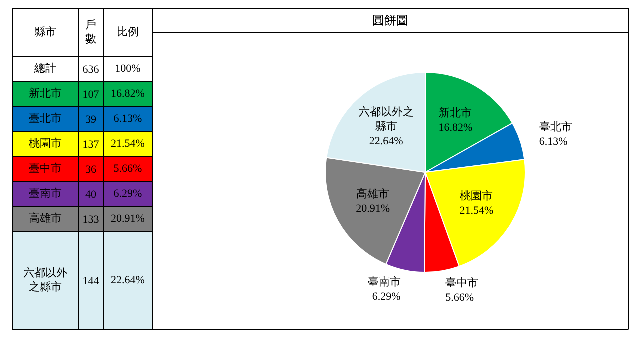  What do you see at coordinates (555, 127) in the screenshot?
I see `slice-label: 臺北市` at bounding box center [555, 127].